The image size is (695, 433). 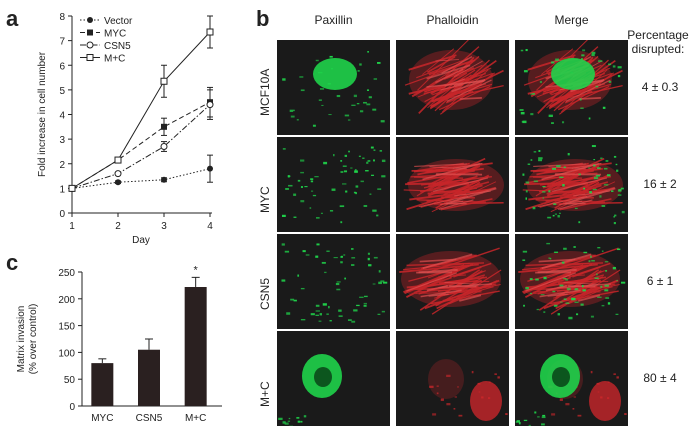 What do you see at coordinates (263, 18) in the screenshot?
I see `panel-label-b: b` at bounding box center [263, 18].